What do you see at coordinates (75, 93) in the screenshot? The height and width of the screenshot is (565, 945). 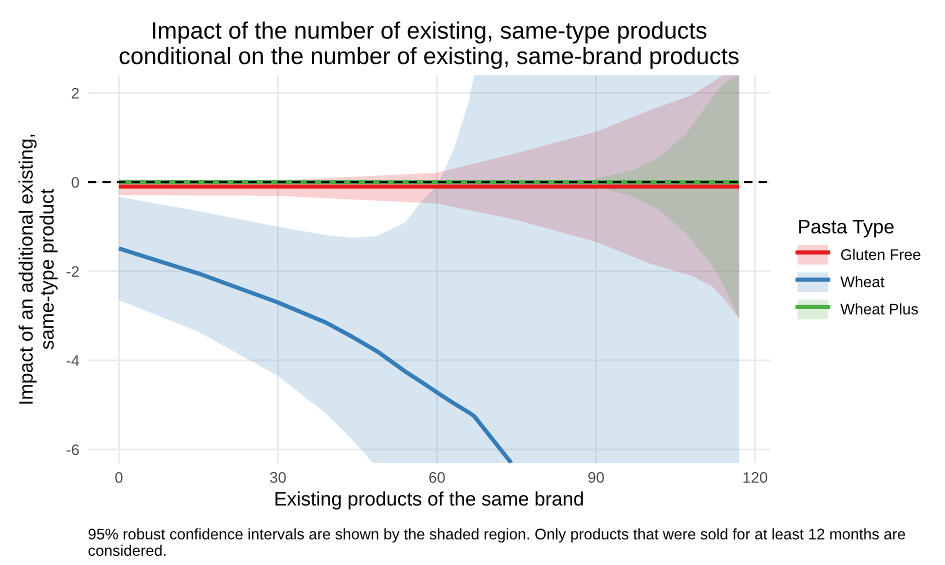 I see `y-tick-label: 2` at bounding box center [75, 93].